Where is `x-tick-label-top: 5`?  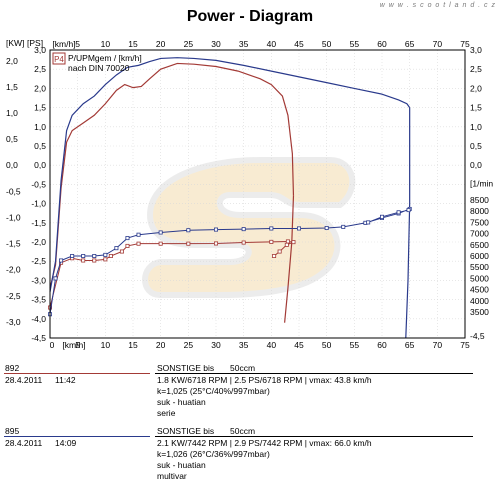 x-tick-label-top: 5 is located at coordinates (77, 44).